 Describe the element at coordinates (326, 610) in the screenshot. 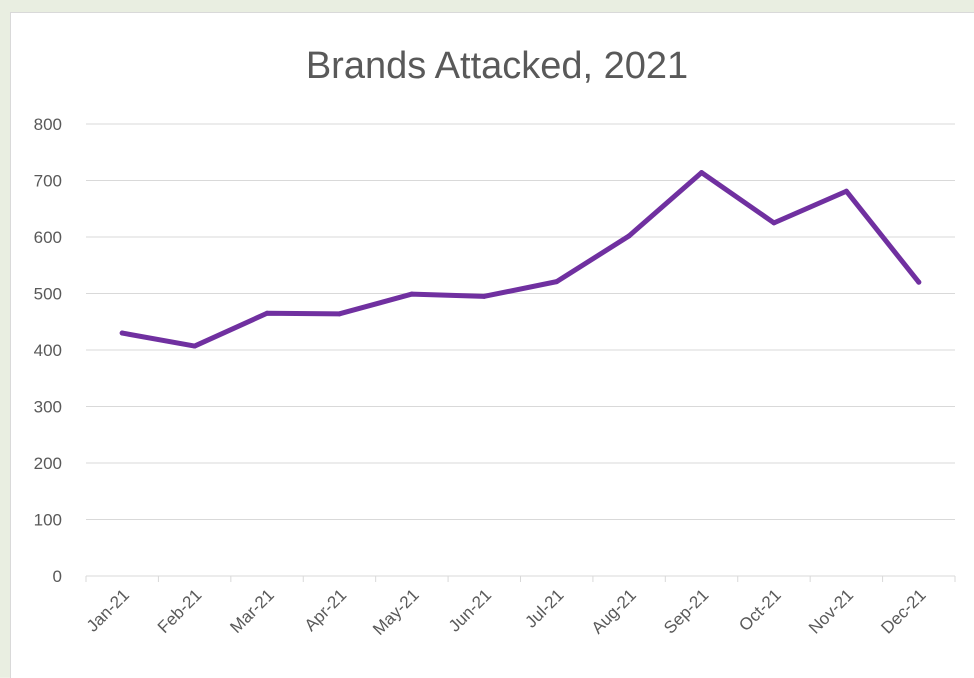

I see `x-tick-label: Apr-21` at that location.